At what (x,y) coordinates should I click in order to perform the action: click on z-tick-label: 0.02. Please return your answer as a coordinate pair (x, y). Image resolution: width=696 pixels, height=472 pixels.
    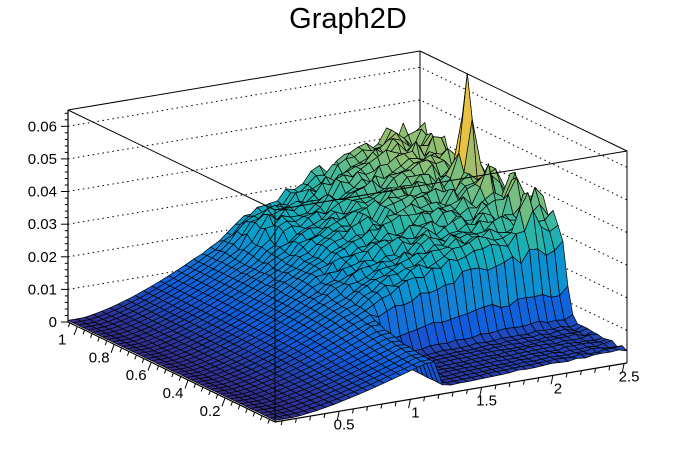
    Looking at the image, I should click on (42, 257).